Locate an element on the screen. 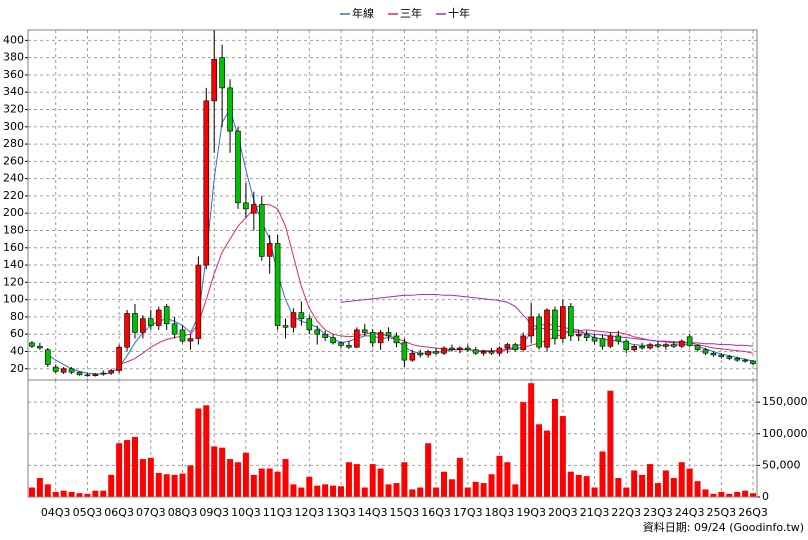 This screenshot has height=540, width=808. source-note: 資料日期: 09/24 (Goodinfo.tw) is located at coordinates (723, 527).